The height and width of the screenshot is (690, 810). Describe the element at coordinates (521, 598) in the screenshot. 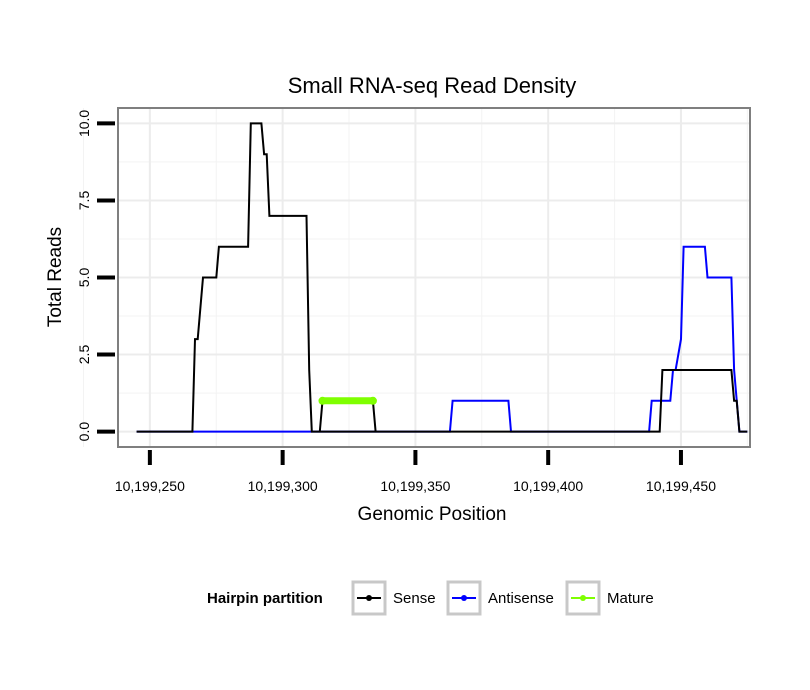

I see `legend-label-antisense: Antisense` at that location.